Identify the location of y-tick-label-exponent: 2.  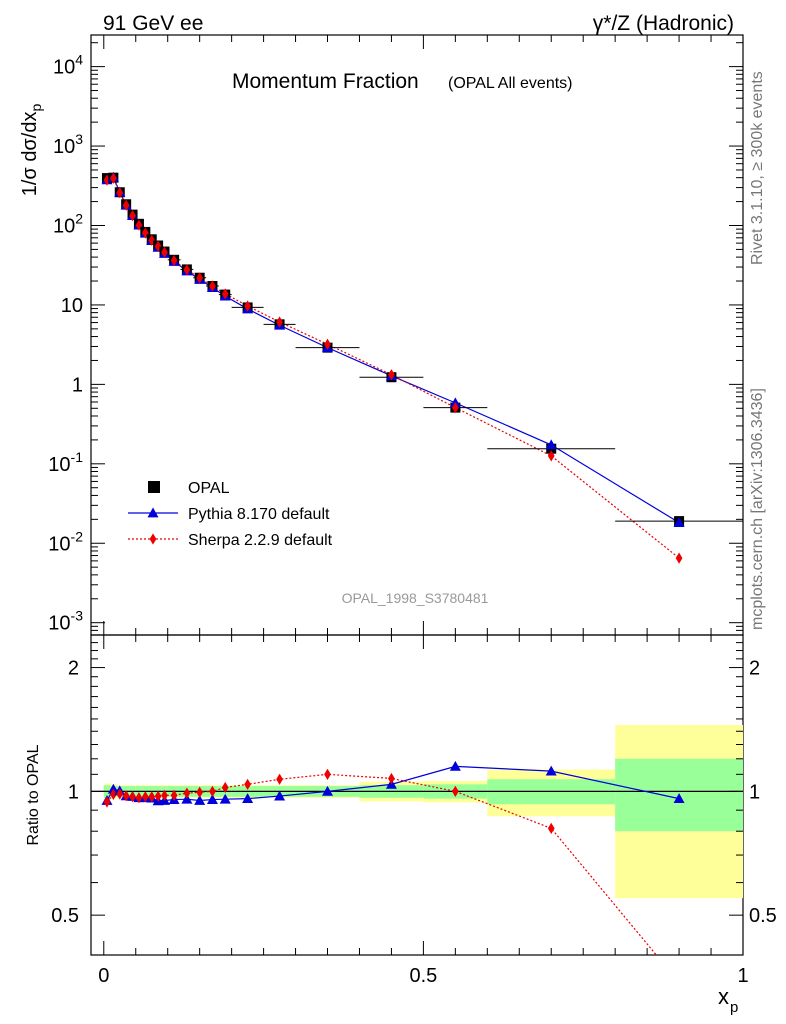
(79, 218).